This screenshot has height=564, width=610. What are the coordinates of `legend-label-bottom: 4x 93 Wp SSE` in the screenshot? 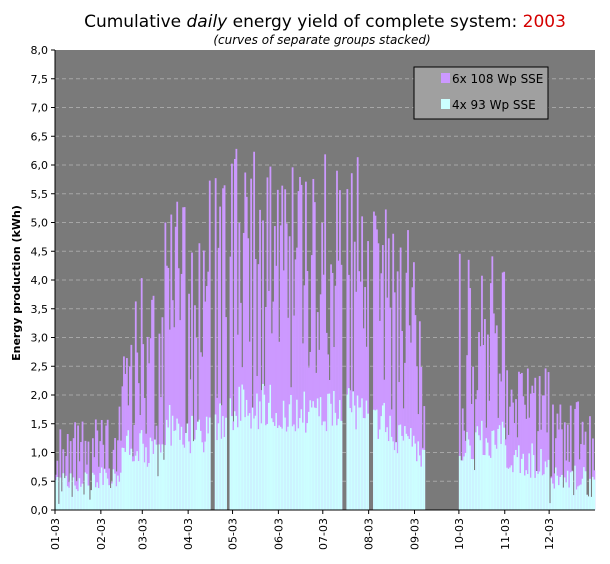 It's located at (494, 105).